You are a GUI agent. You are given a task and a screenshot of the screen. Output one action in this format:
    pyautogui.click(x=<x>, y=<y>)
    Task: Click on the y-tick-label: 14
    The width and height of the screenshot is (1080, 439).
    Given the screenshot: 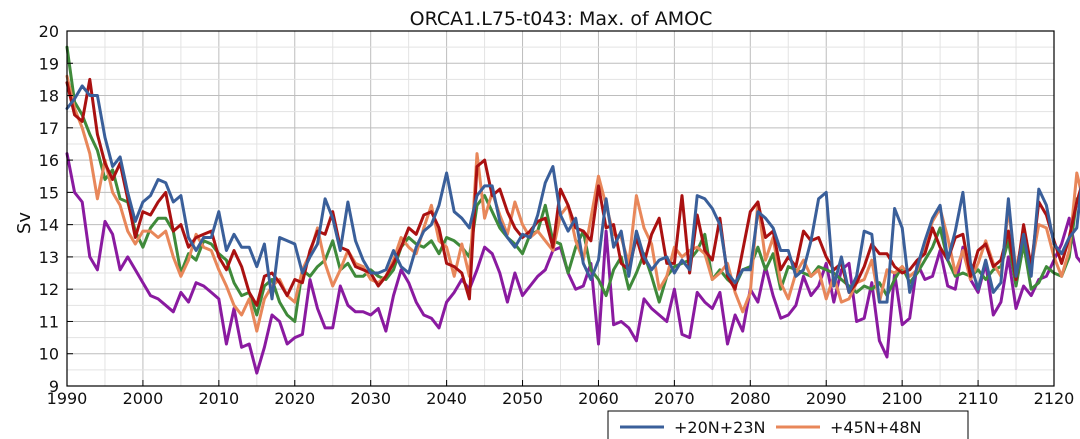 What is the action you would take?
    pyautogui.click(x=49, y=225)
    